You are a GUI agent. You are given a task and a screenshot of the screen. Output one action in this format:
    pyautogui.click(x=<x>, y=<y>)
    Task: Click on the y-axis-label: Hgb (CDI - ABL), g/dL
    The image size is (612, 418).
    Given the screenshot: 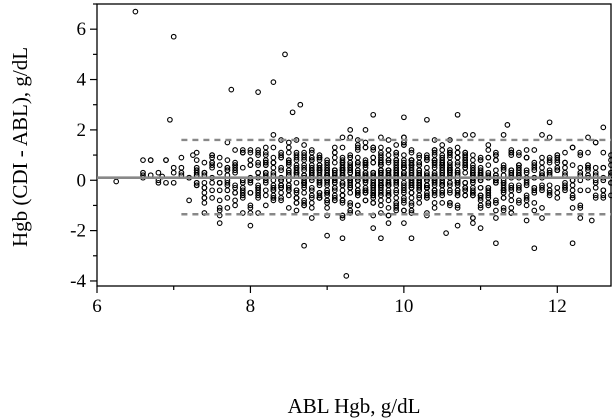 What is the action you would take?
    pyautogui.click(x=20, y=147)
    